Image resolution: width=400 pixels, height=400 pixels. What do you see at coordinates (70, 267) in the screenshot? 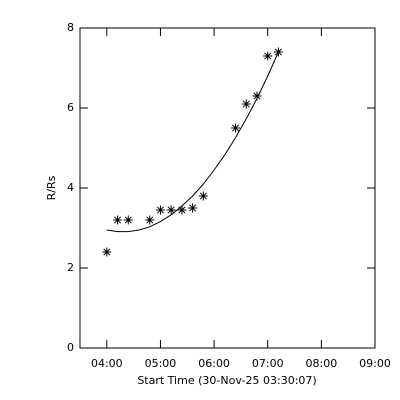
I see `y-tick-label: 2` at bounding box center [70, 267].